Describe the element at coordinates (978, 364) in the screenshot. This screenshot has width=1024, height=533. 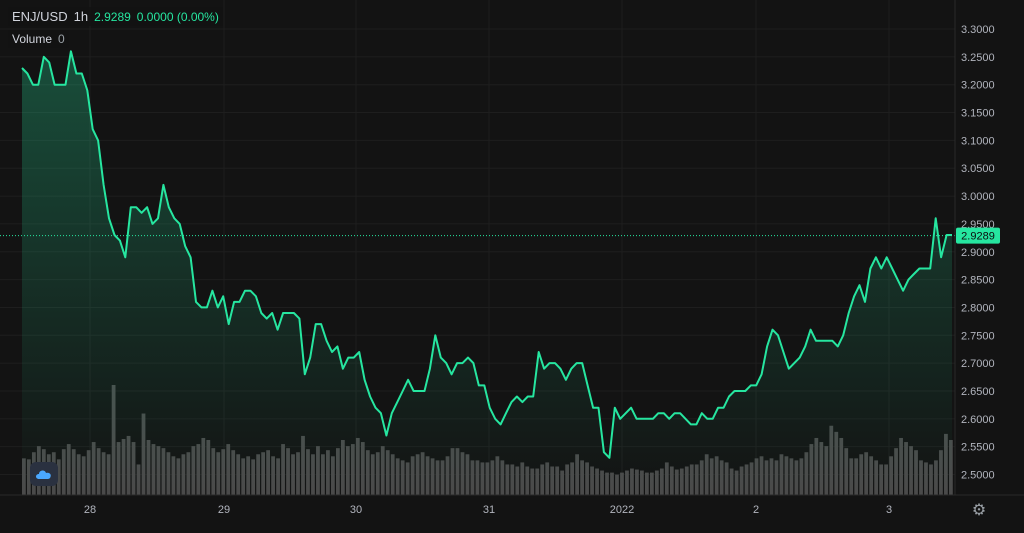
I see `y-tick-label: 2.7000` at that location.